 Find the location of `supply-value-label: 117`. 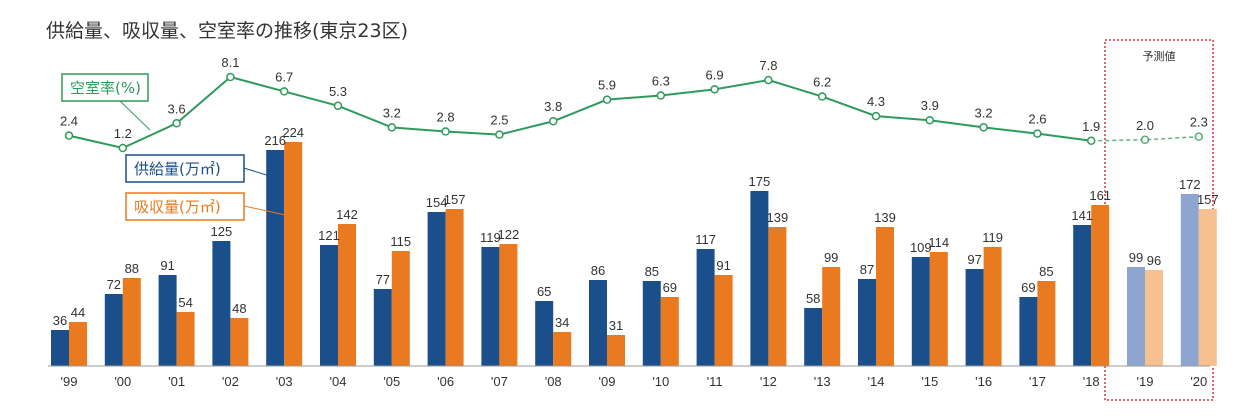

supply-value-label: 117 is located at coordinates (705, 239).